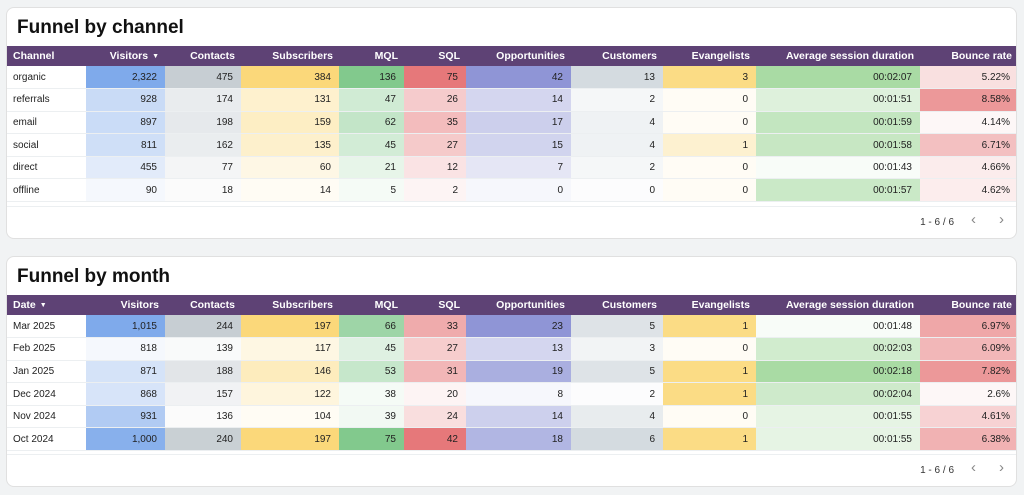  What do you see at coordinates (511, 168) in the screenshot?
I see `table-row: direct 455 77 60 21 12 7 2 0 00:01:43 4.66%` at bounding box center [511, 168].